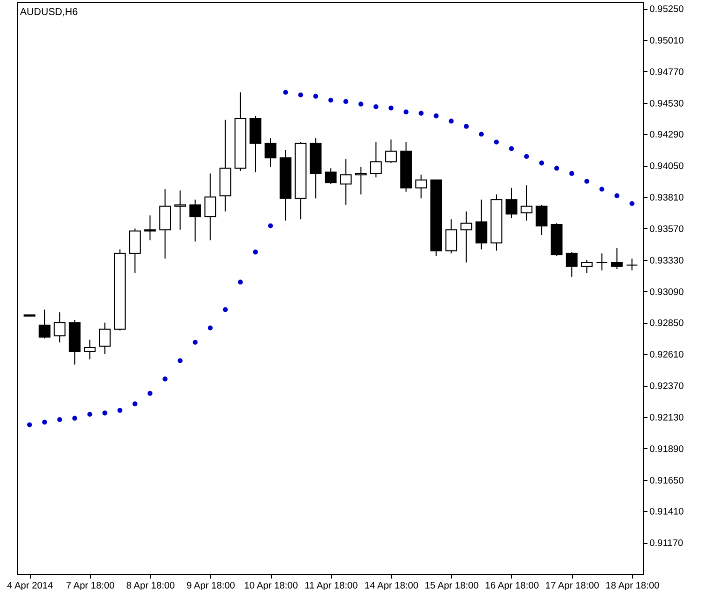 The height and width of the screenshot is (600, 701). I want to click on y-tick-label: 0.95010, so click(667, 40).